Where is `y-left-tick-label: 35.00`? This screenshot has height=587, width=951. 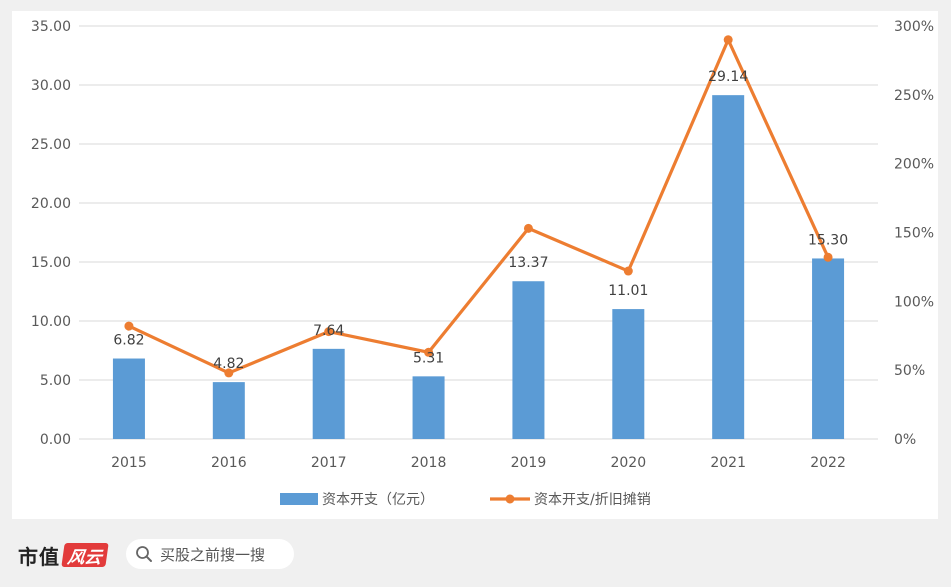 y-left-tick-label: 35.00 is located at coordinates (51, 27).